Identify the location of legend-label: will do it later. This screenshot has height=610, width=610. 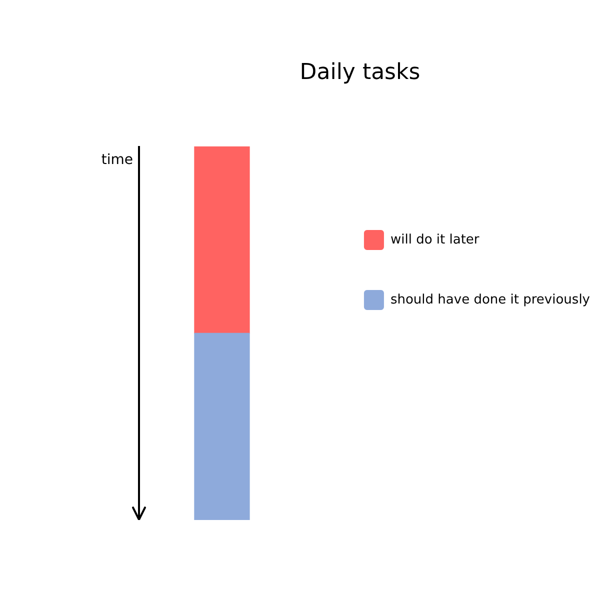
(435, 240).